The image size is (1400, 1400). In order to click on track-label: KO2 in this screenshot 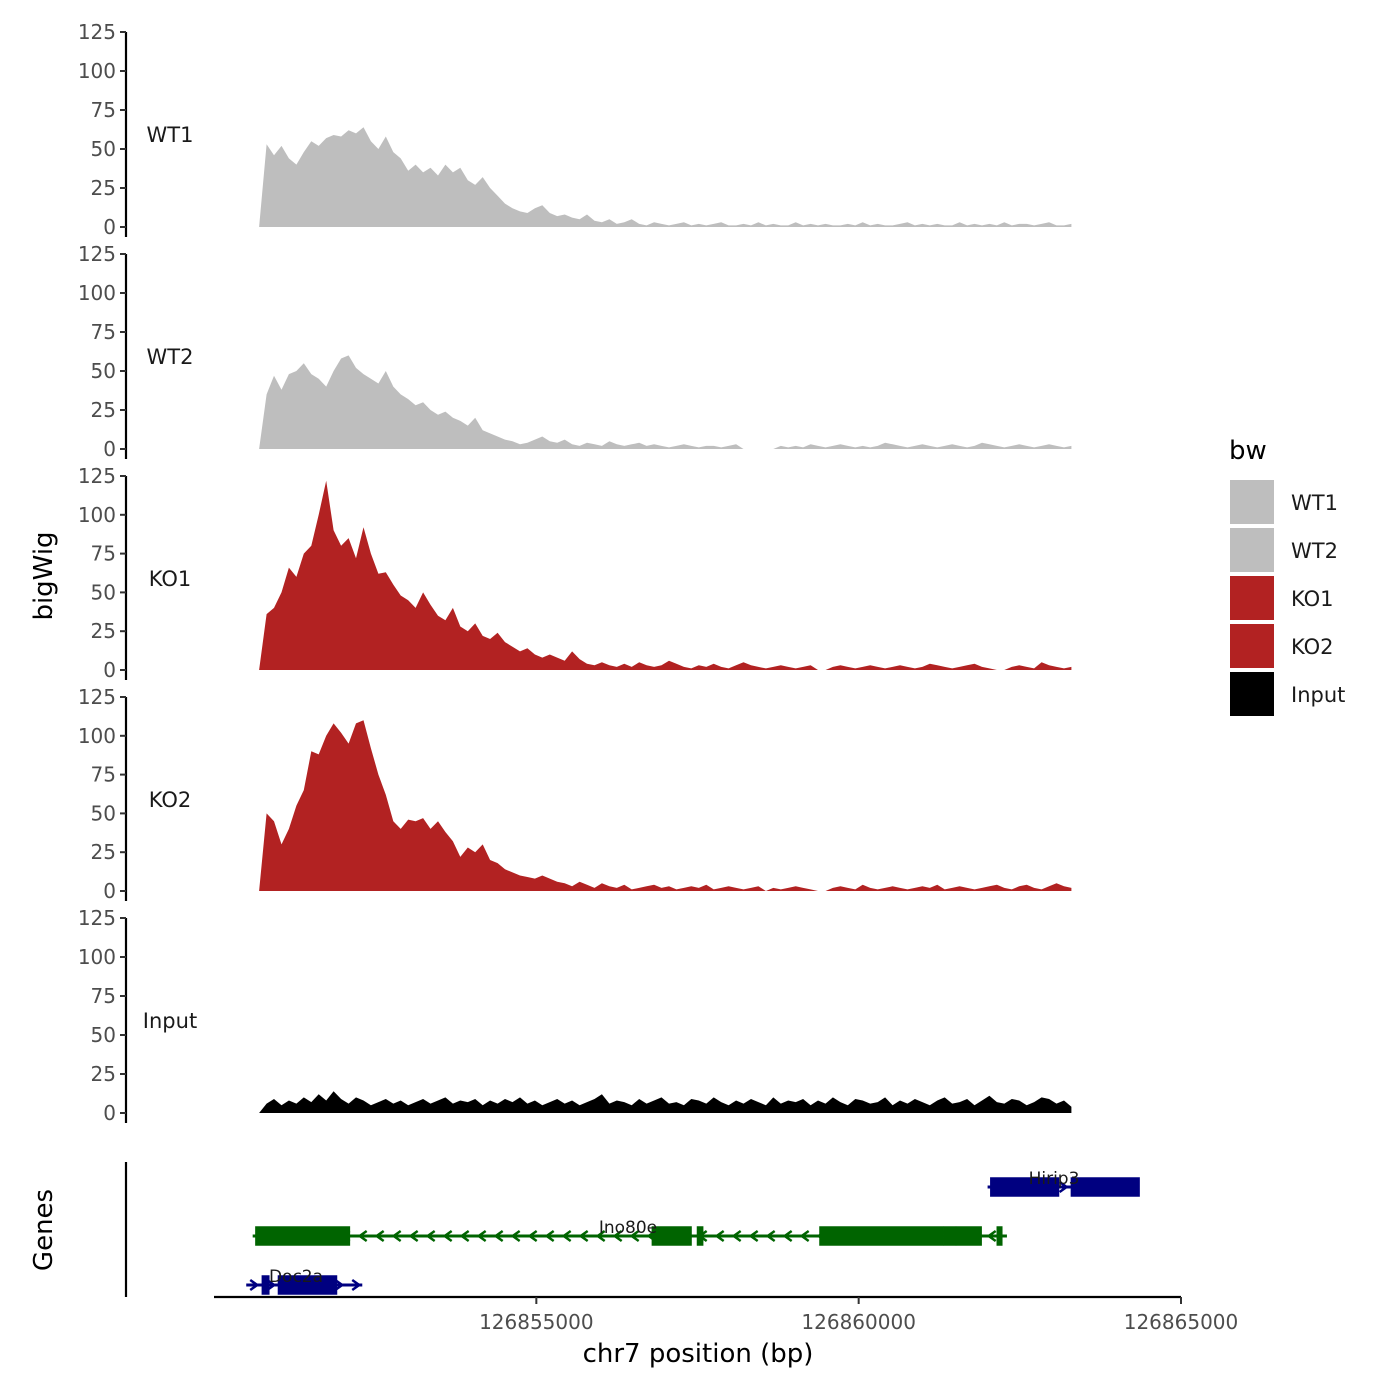, I will do `click(170, 800)`.